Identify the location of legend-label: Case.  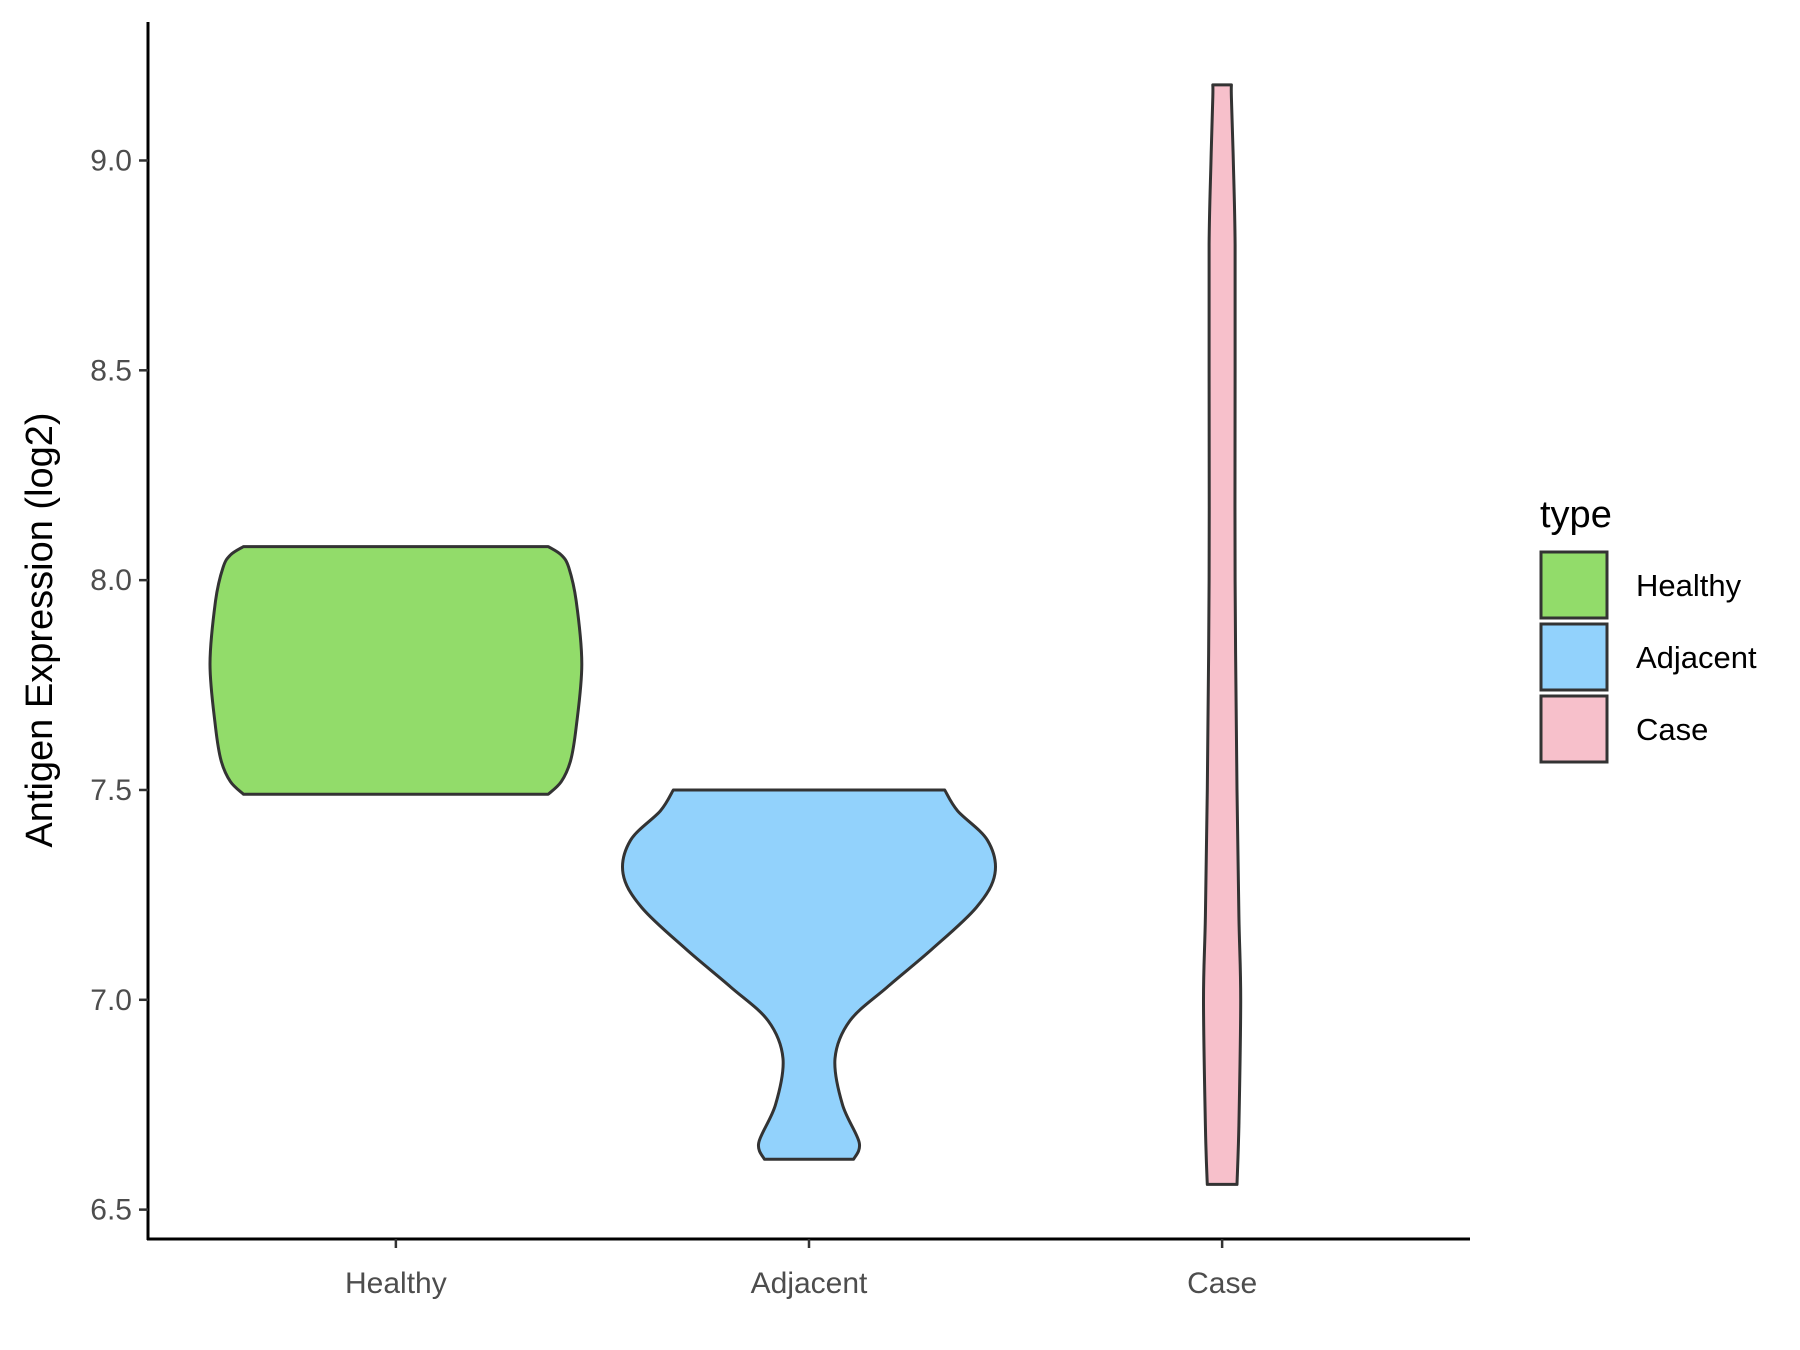
(1672, 729).